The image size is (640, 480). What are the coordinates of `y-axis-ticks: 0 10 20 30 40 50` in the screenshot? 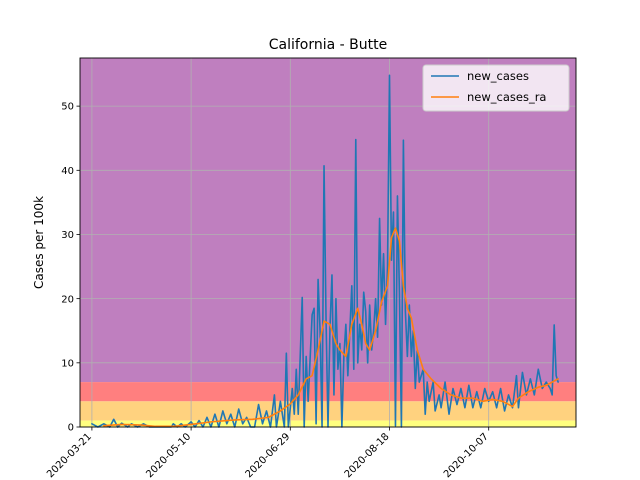 It's located at (70, 268).